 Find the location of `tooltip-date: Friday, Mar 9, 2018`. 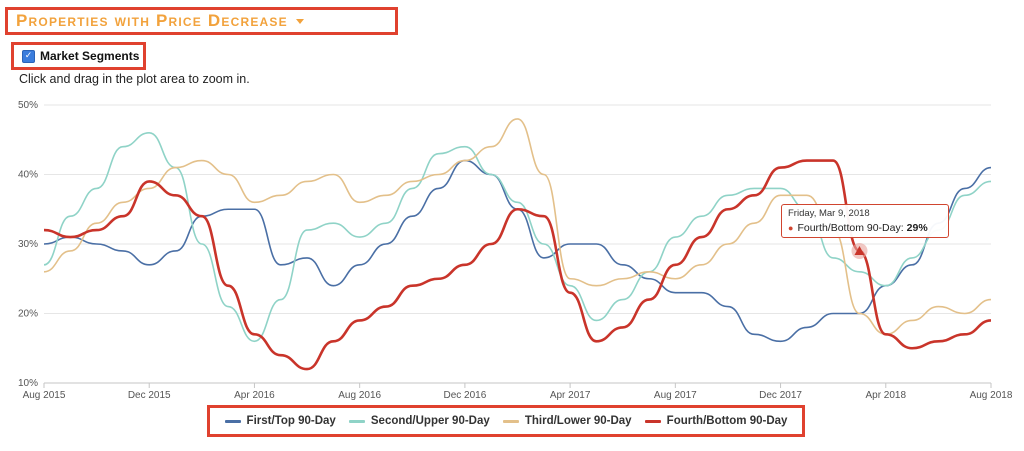

tooltip-date: Friday, Mar 9, 2018 is located at coordinates (829, 213).